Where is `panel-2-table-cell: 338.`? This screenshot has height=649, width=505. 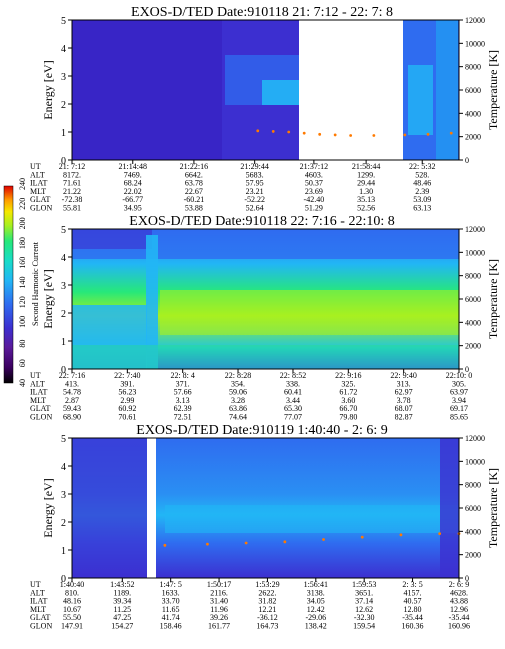 panel-2-table-cell: 338. is located at coordinates (293, 383).